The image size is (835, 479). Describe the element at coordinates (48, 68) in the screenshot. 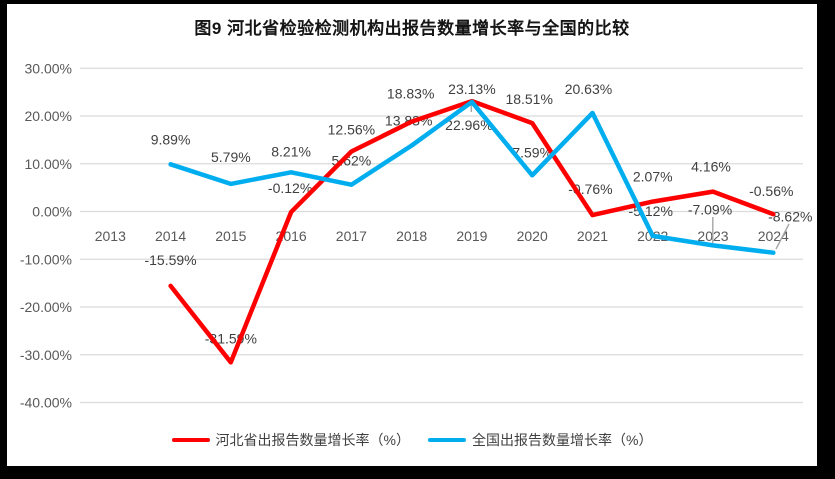

I see `y-axis-tick-label: 30.00%` at that location.